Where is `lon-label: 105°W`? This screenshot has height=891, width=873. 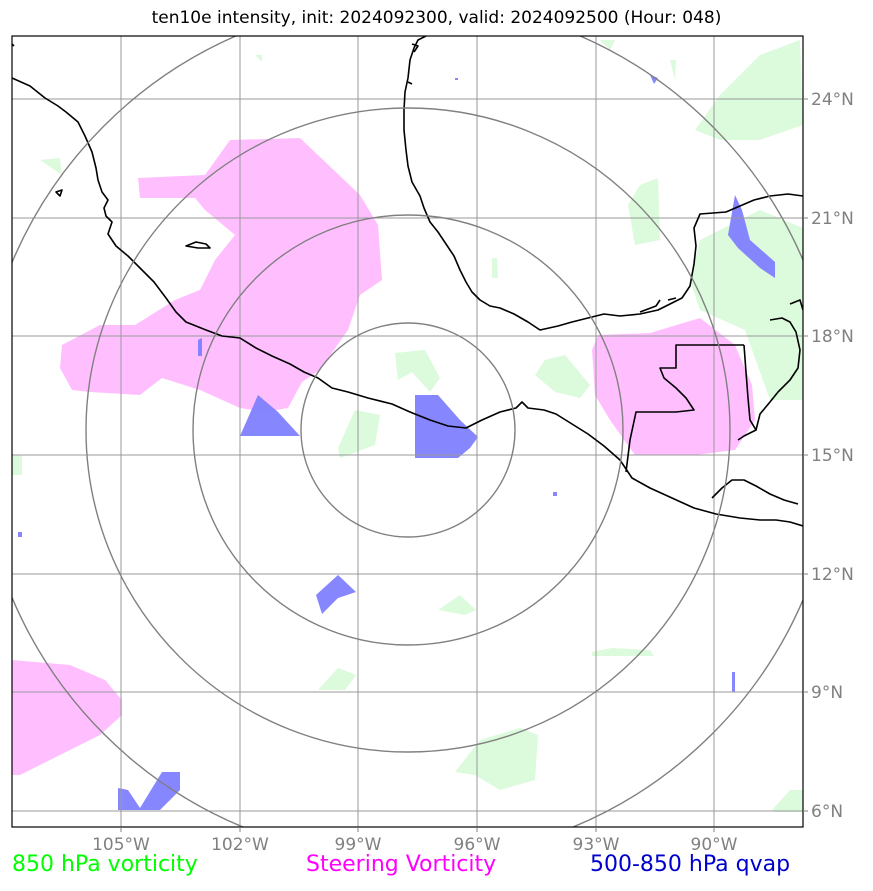
lon-label: 105°W is located at coordinates (121, 845).